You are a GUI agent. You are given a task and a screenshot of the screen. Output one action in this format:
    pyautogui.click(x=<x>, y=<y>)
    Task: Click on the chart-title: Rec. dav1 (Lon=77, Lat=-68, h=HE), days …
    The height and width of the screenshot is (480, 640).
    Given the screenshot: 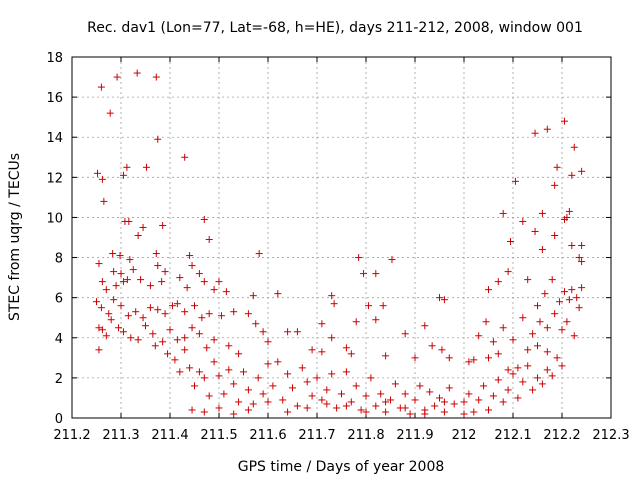 What is the action you would take?
    pyautogui.click(x=335, y=28)
    